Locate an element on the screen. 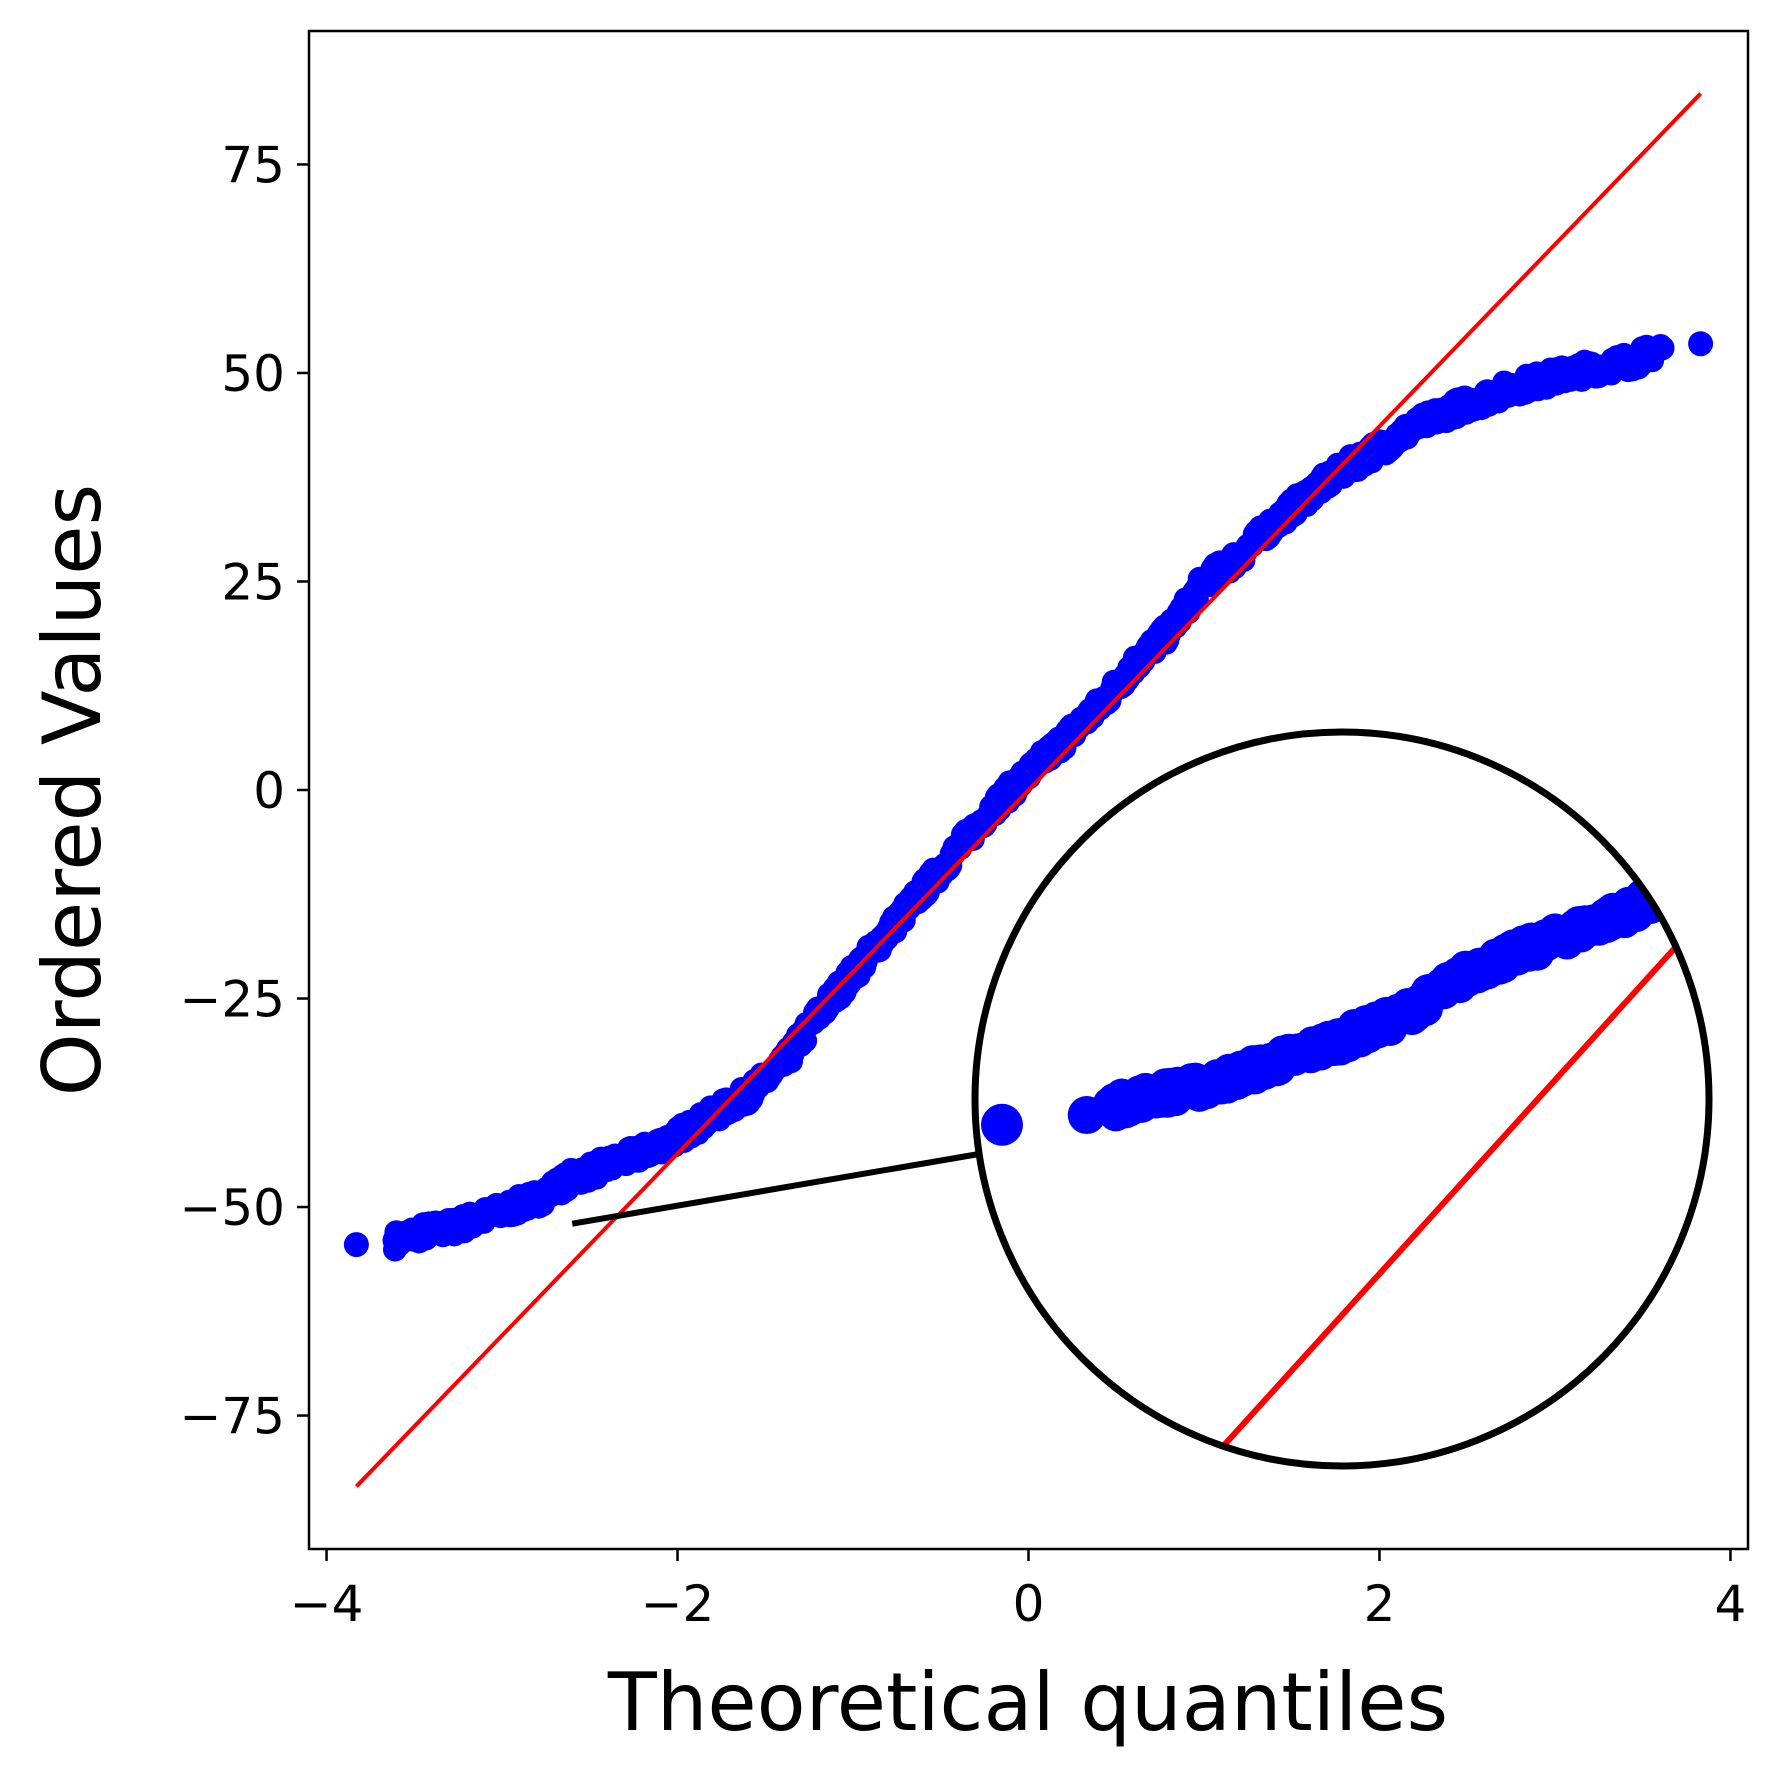 Image resolution: width=1772 pixels, height=1779 pixels. inset-connector-line is located at coordinates (775, 1189).